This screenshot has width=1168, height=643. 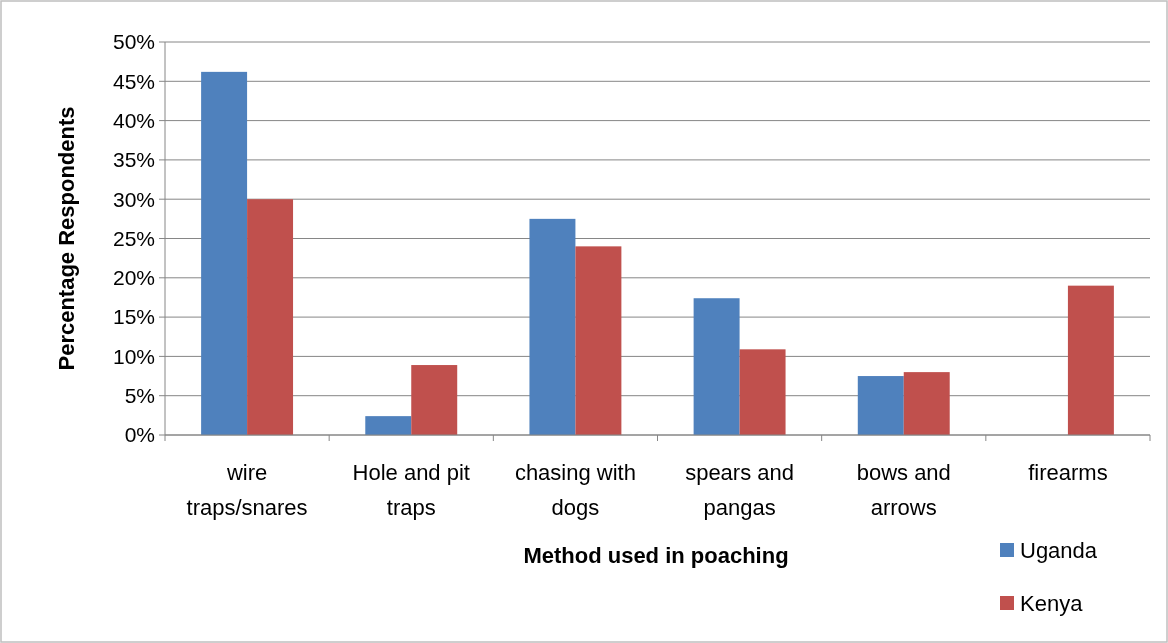 I want to click on y-tick-label: 50%, so click(x=133, y=42).